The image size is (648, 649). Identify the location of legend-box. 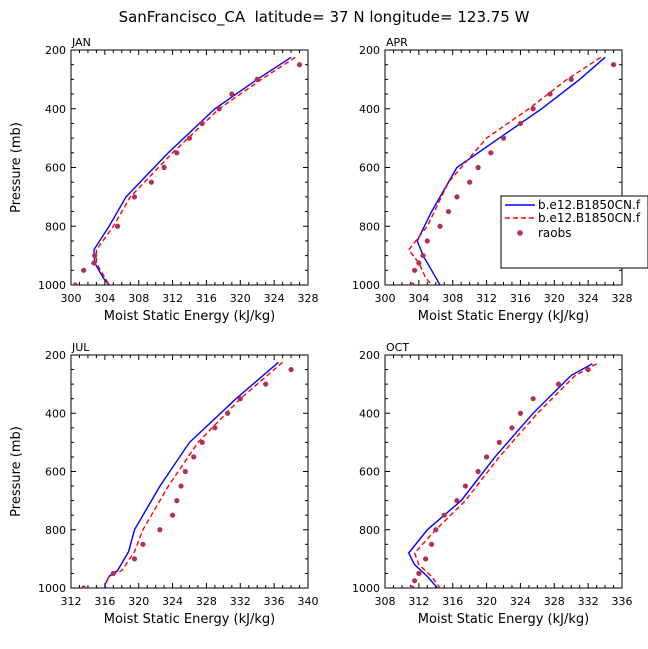
(574, 232).